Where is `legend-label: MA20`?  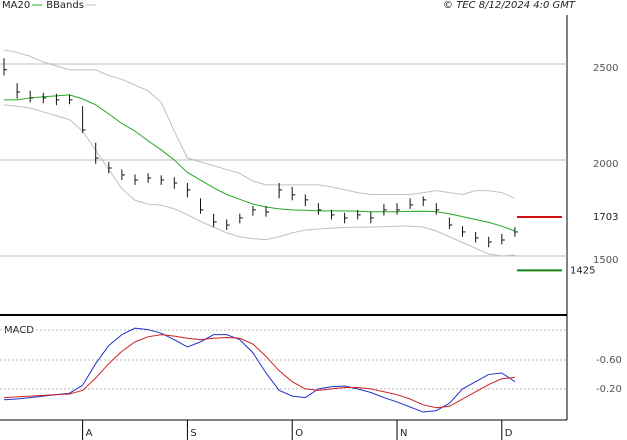 legend-label: MA20 is located at coordinates (16, 5).